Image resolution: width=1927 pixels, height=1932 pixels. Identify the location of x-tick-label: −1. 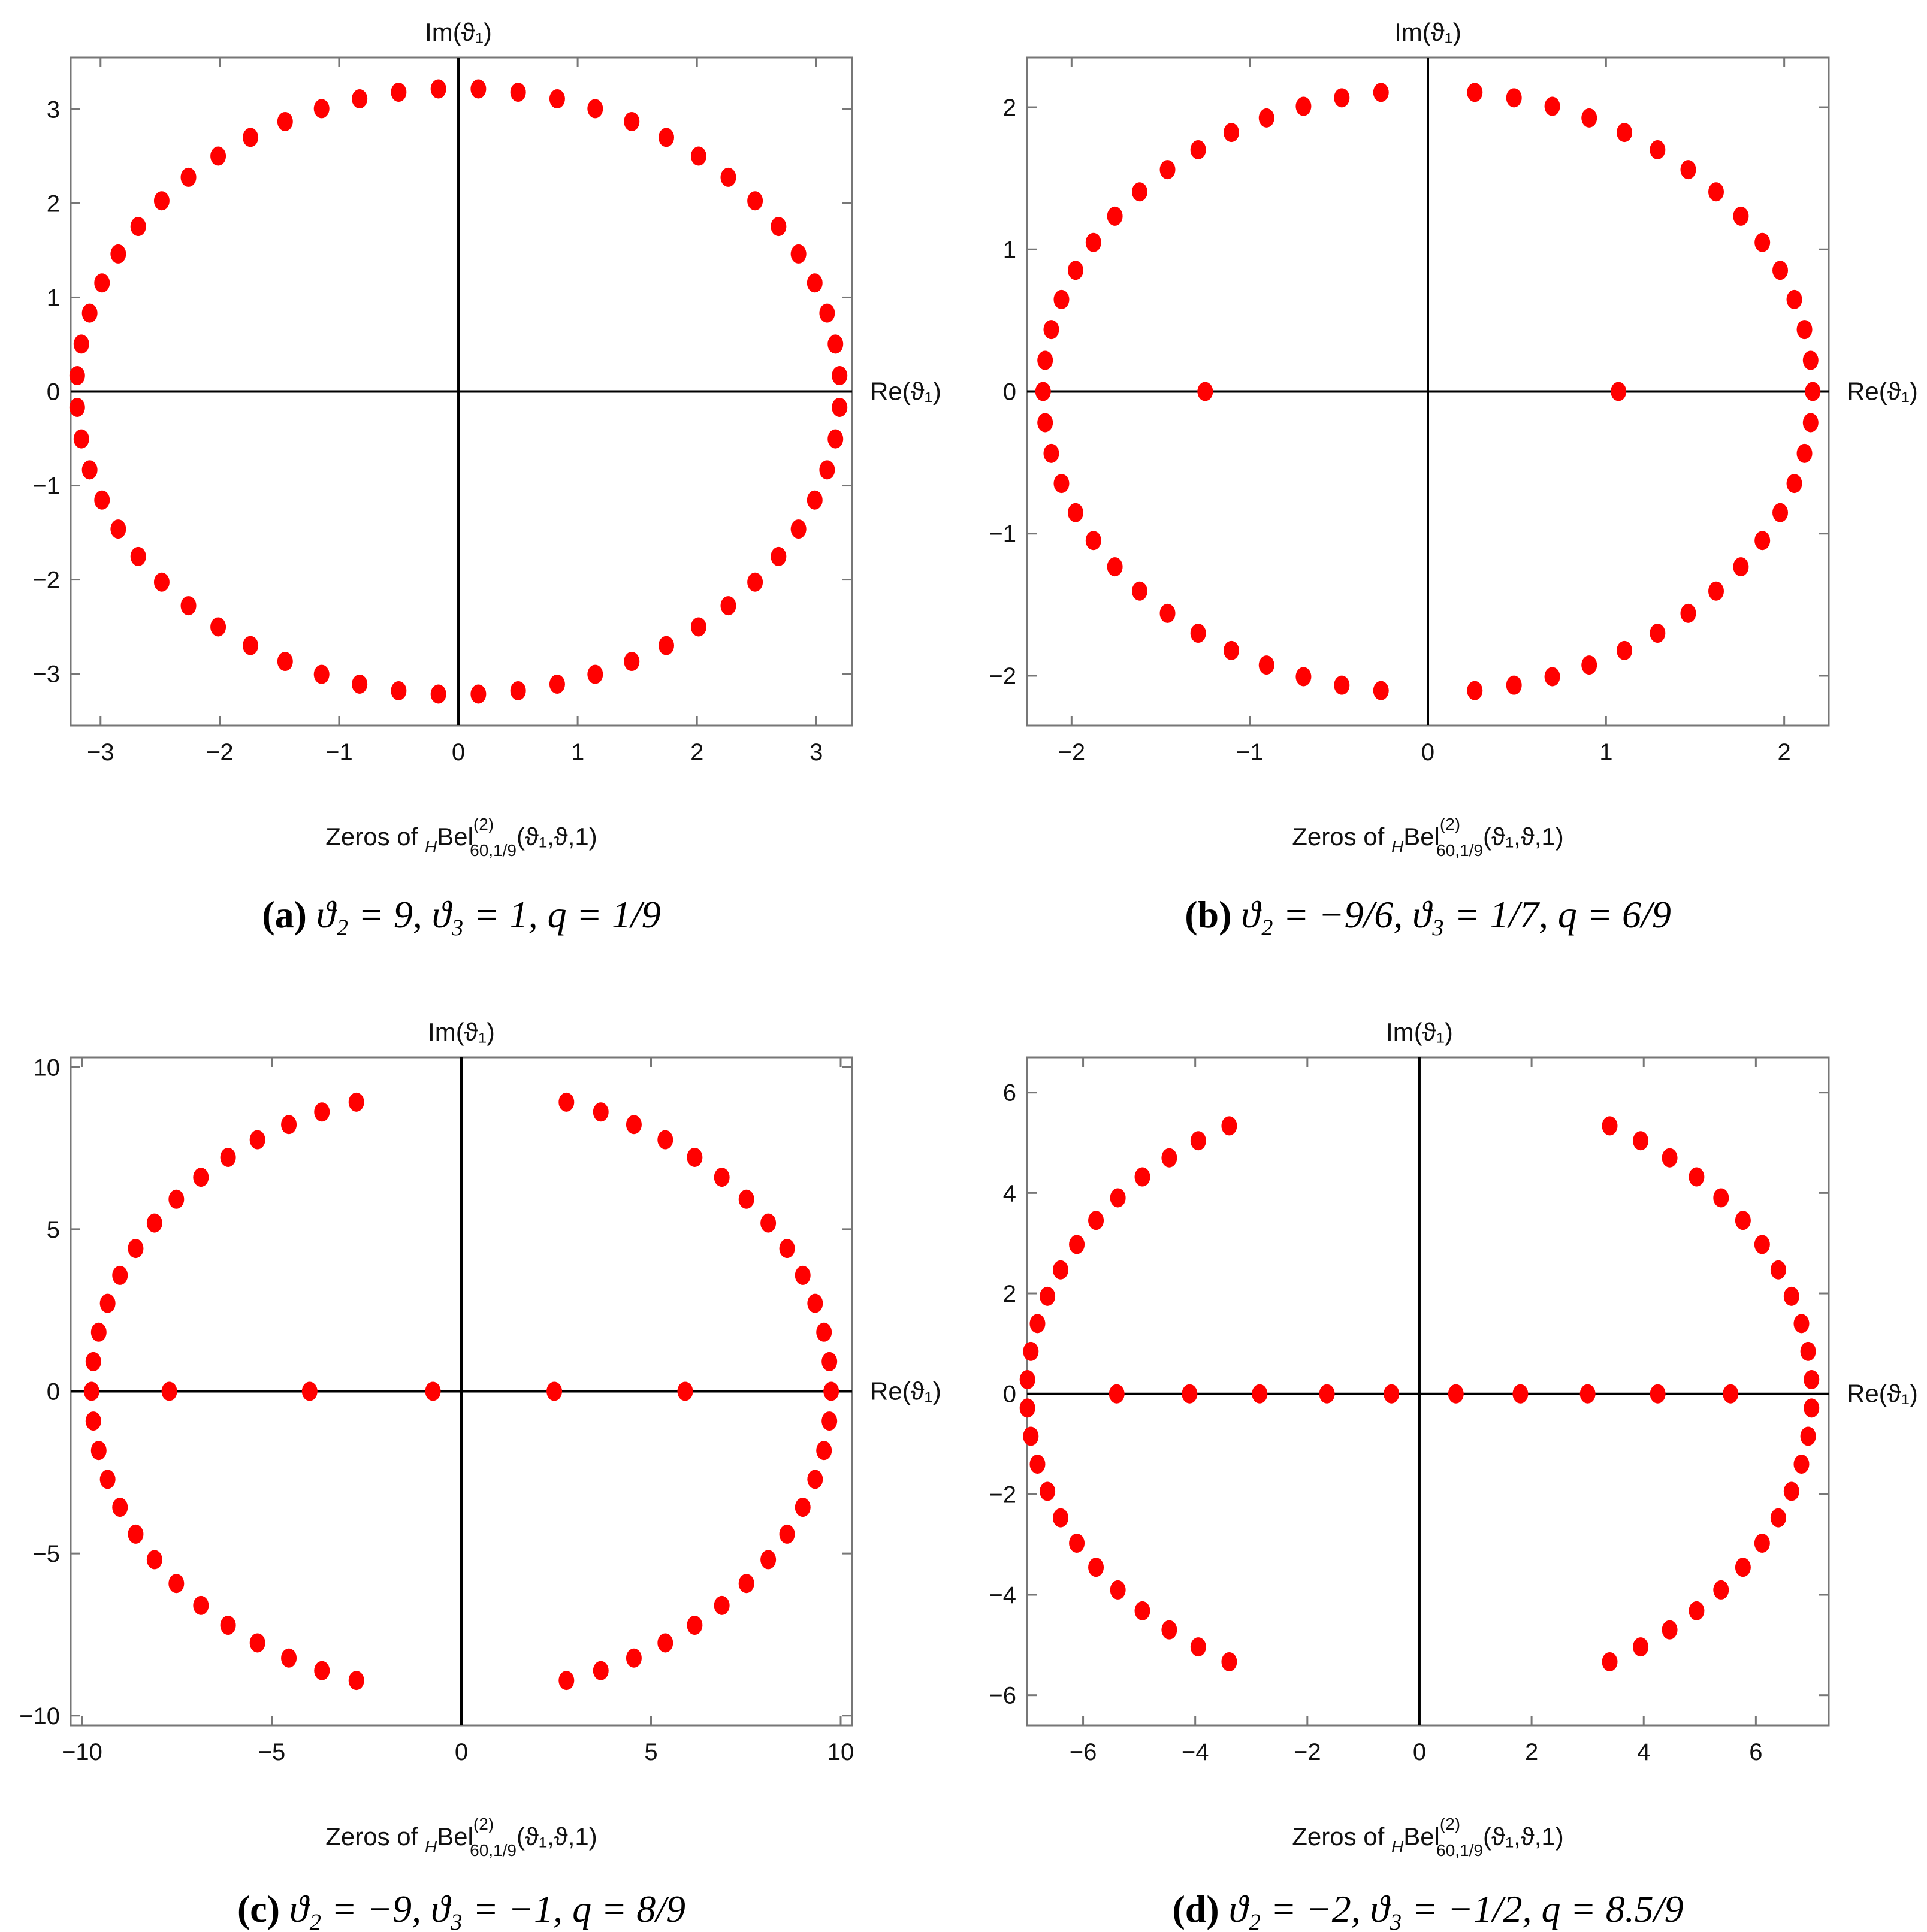
(339, 752).